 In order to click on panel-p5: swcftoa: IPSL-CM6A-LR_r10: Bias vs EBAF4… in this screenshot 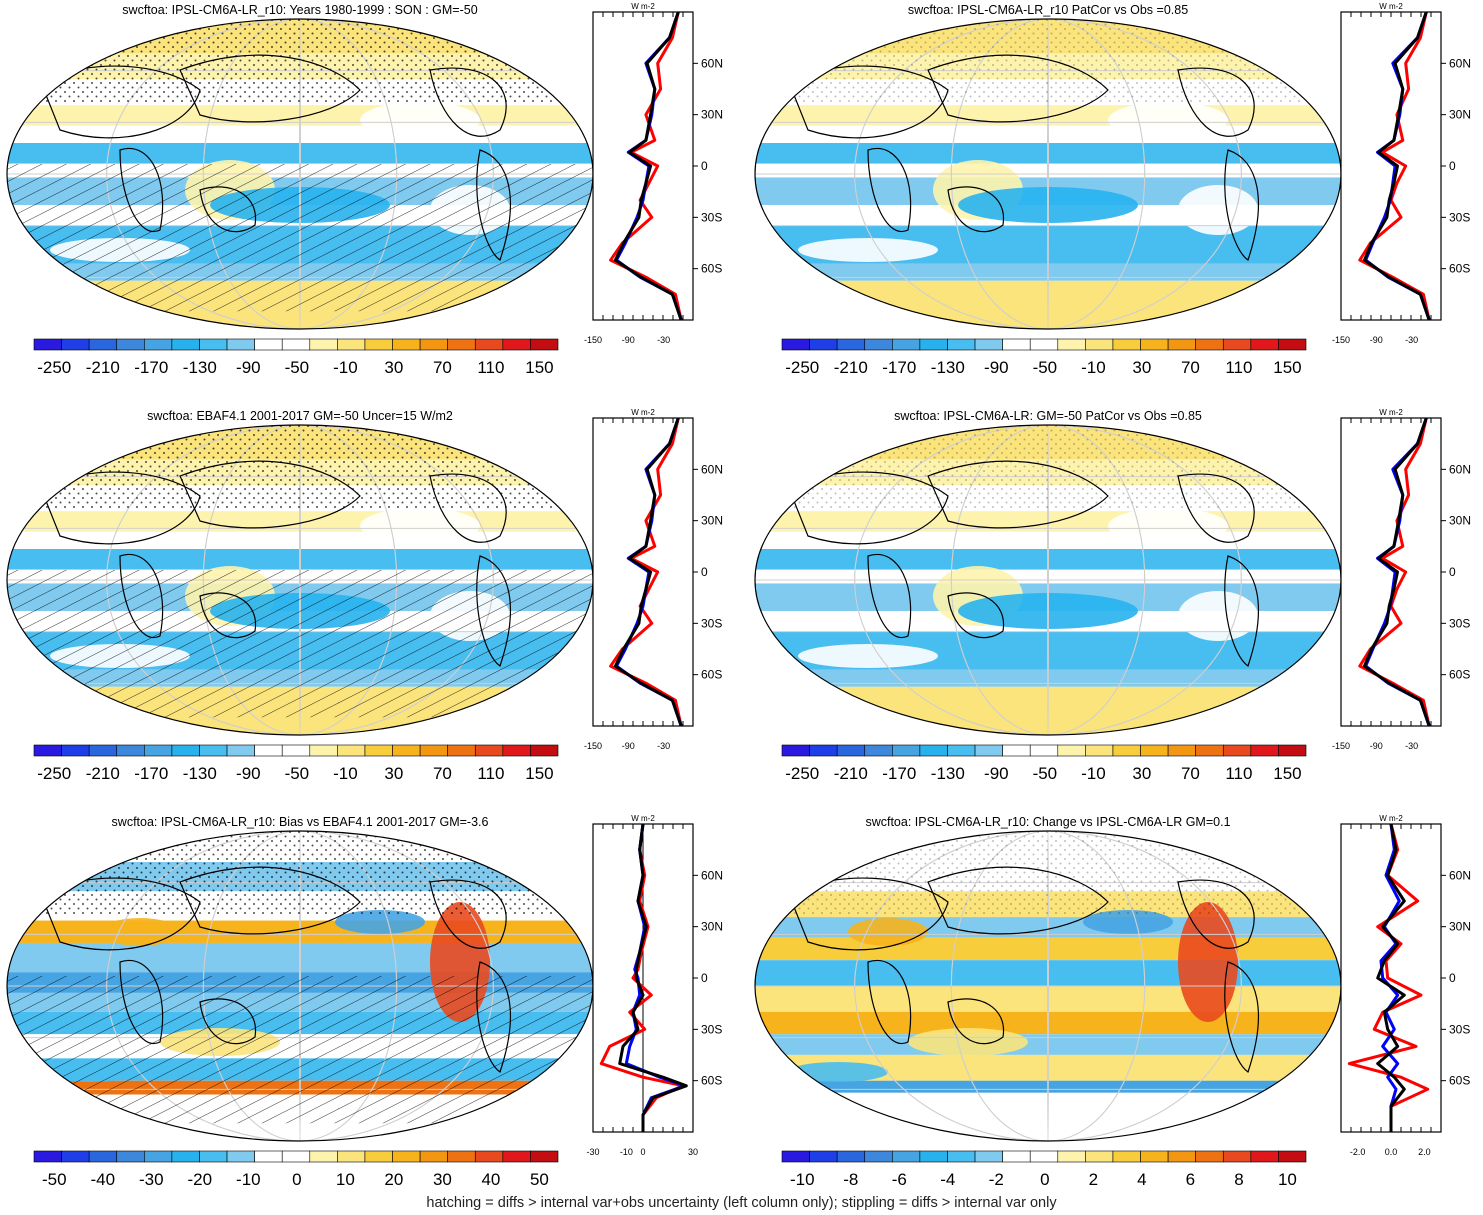, I will do `click(364, 1001)`.